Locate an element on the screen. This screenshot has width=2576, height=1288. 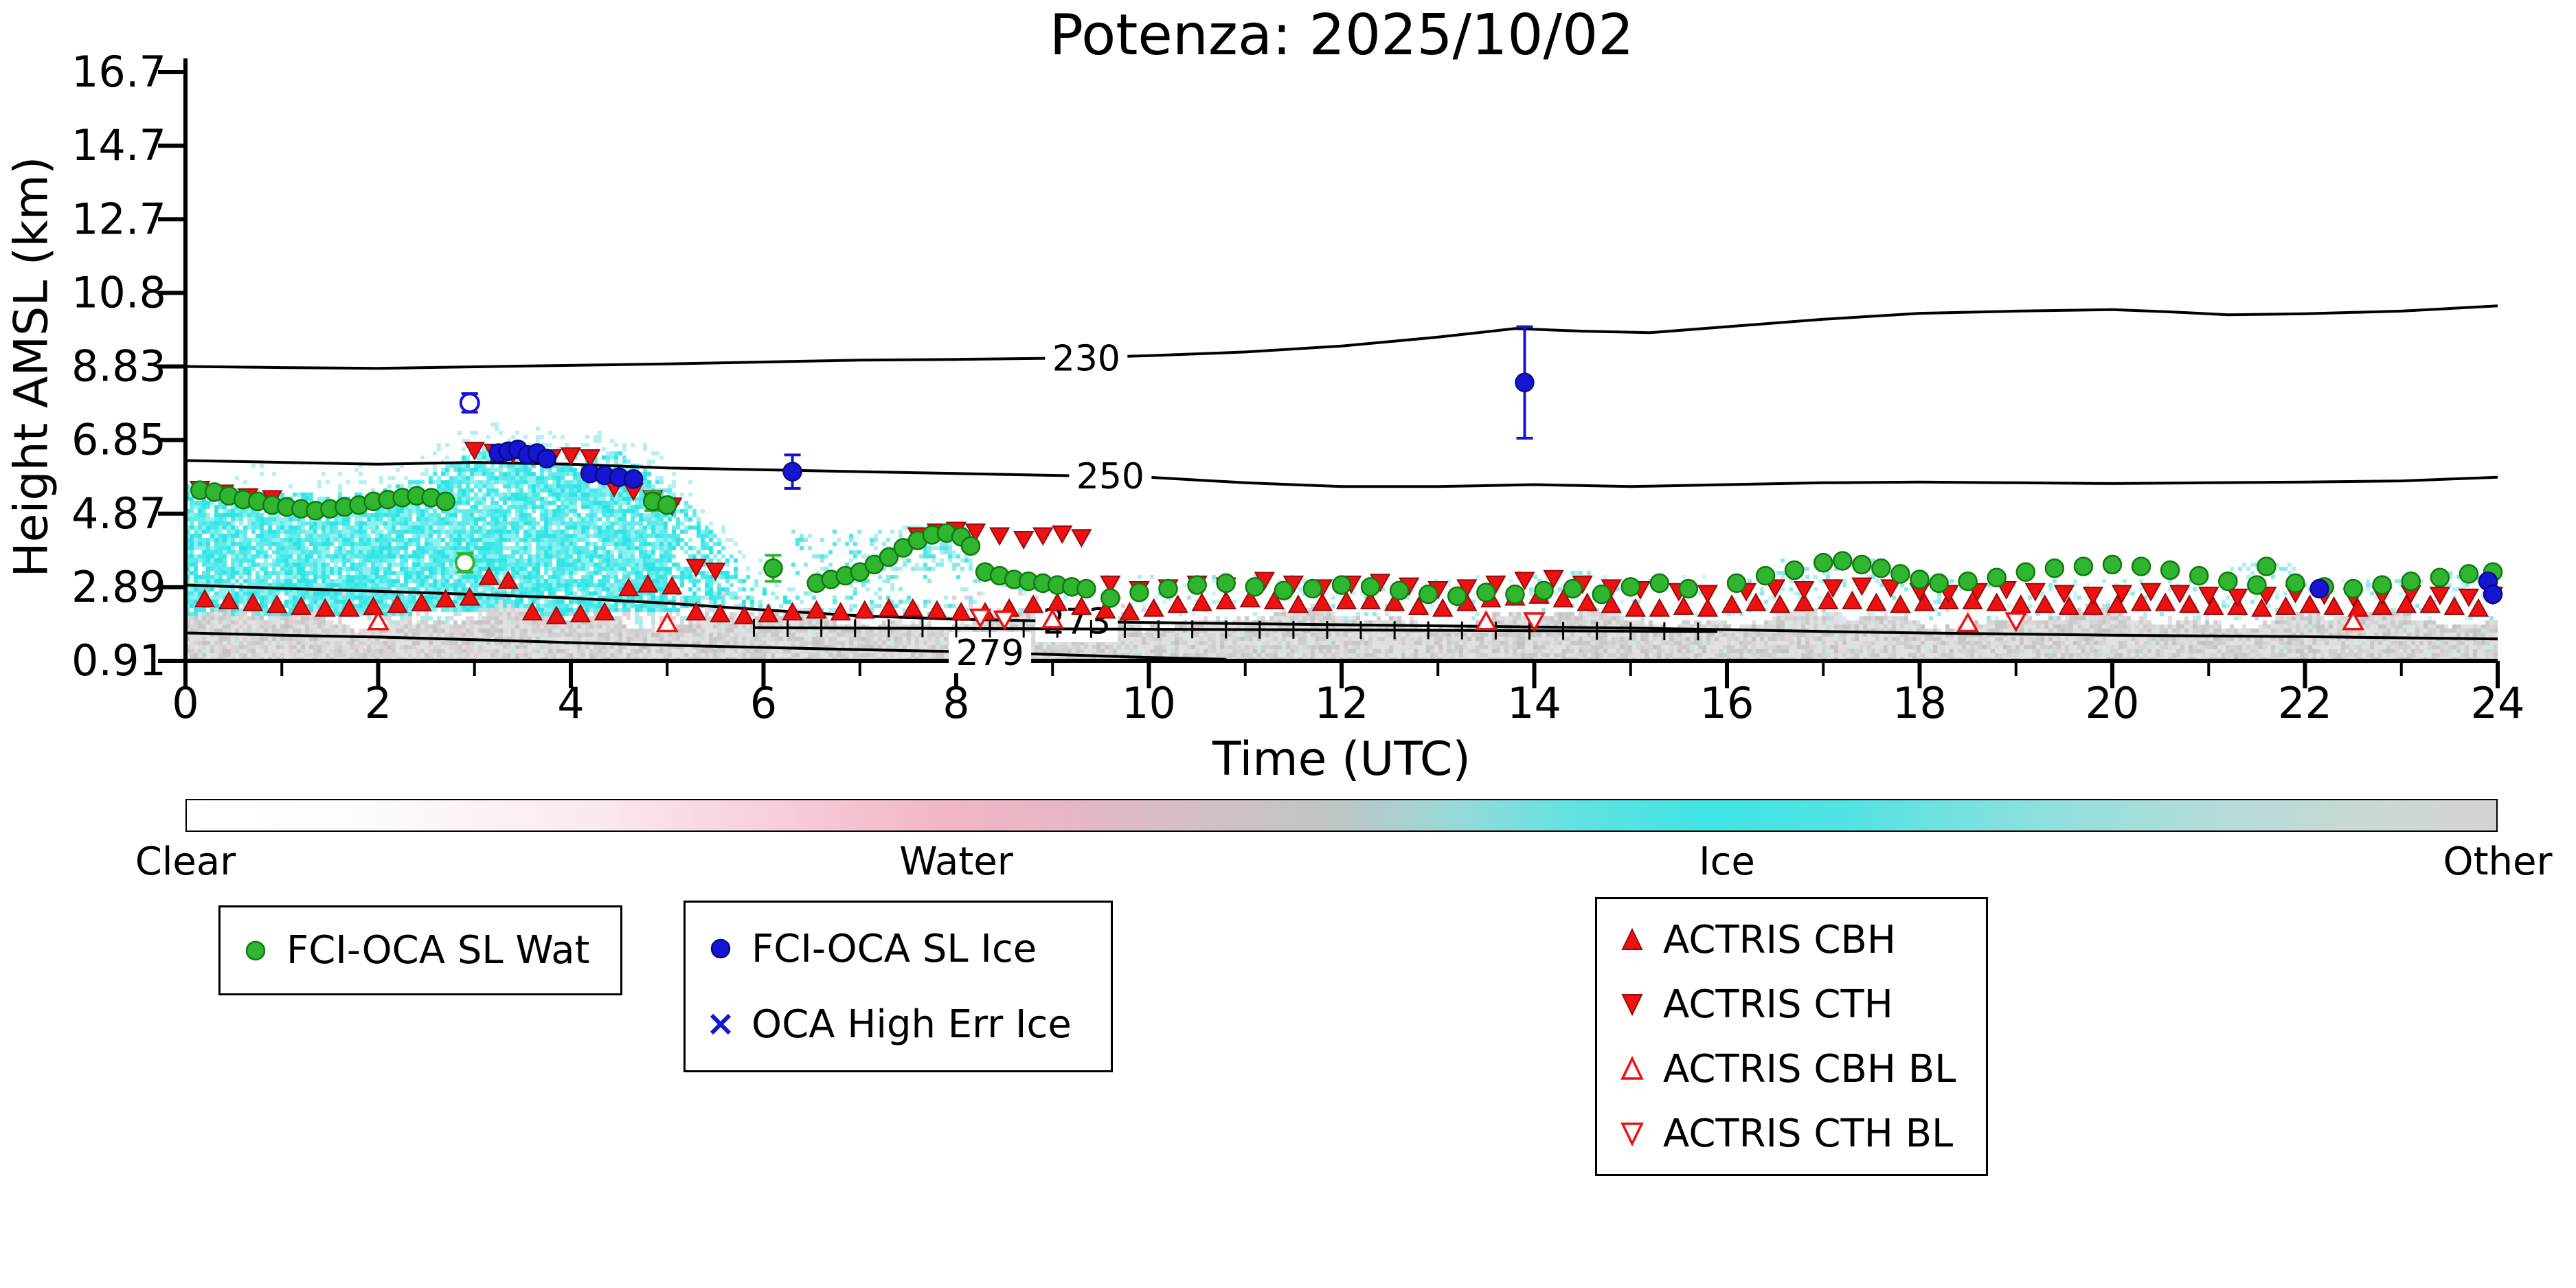
legend-item-oca-high-err-ice: OCA High Err Ice is located at coordinates (898, 1024).